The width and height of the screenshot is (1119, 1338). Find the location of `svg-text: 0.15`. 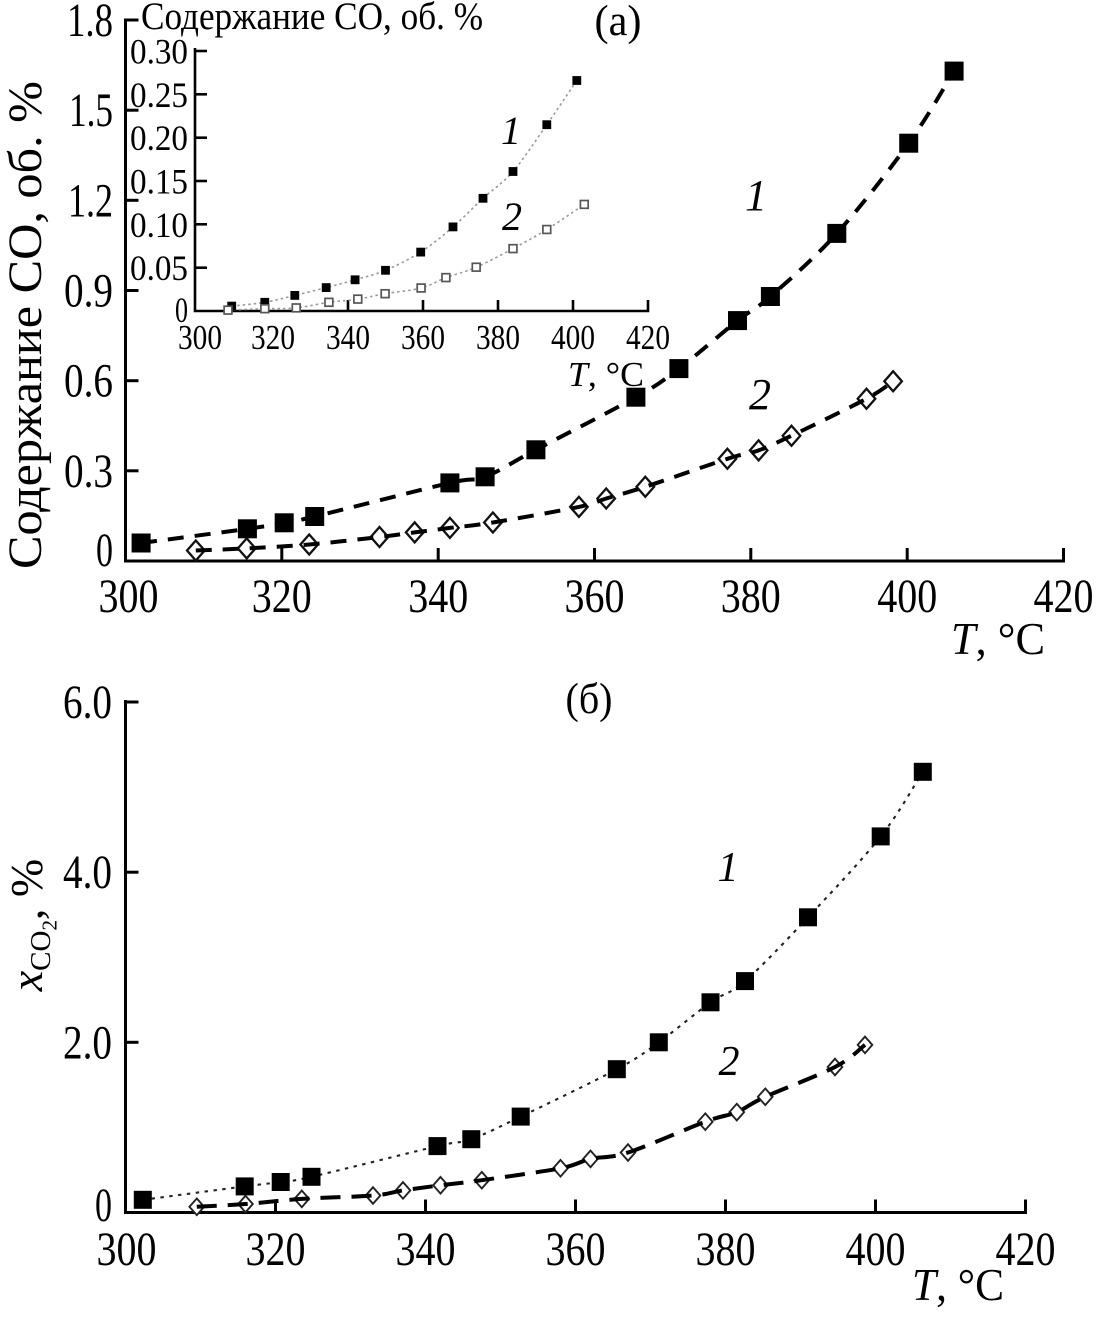

svg-text: 0.15 is located at coordinates (159, 182).